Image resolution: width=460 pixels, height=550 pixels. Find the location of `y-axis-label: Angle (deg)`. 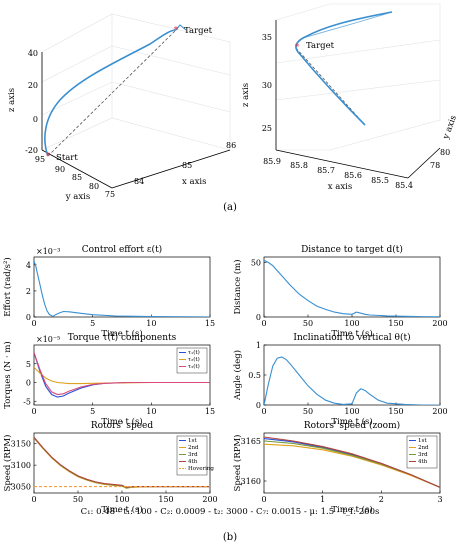

y-axis-label: Angle (deg) is located at coordinates (237, 375).